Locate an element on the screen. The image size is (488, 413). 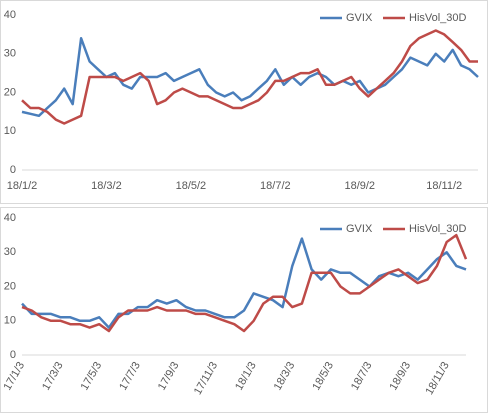
x-tick-label: 18/1/2 is located at coordinates (22, 186).